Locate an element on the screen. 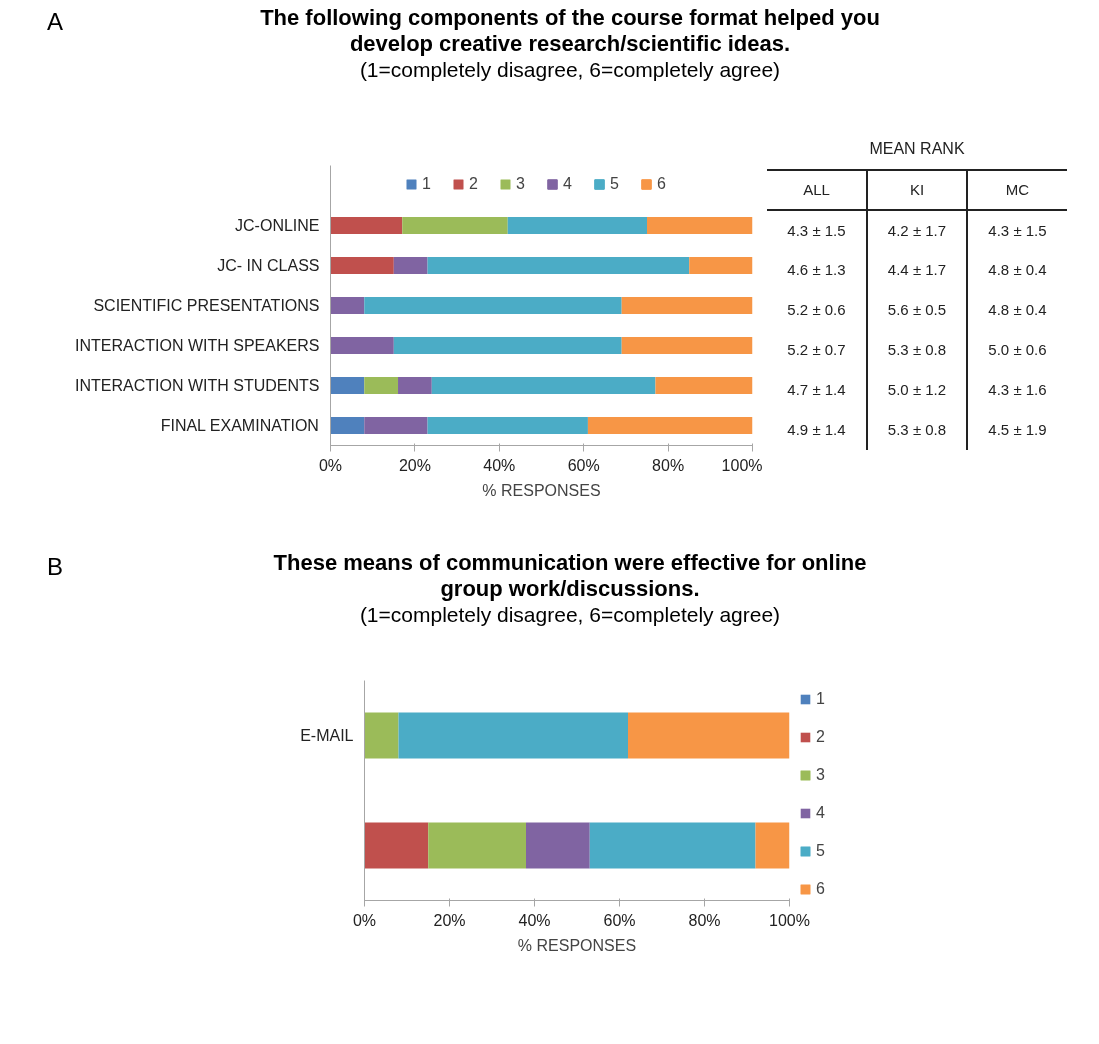  text: 5.2 ± 0.6 is located at coordinates (816, 310).